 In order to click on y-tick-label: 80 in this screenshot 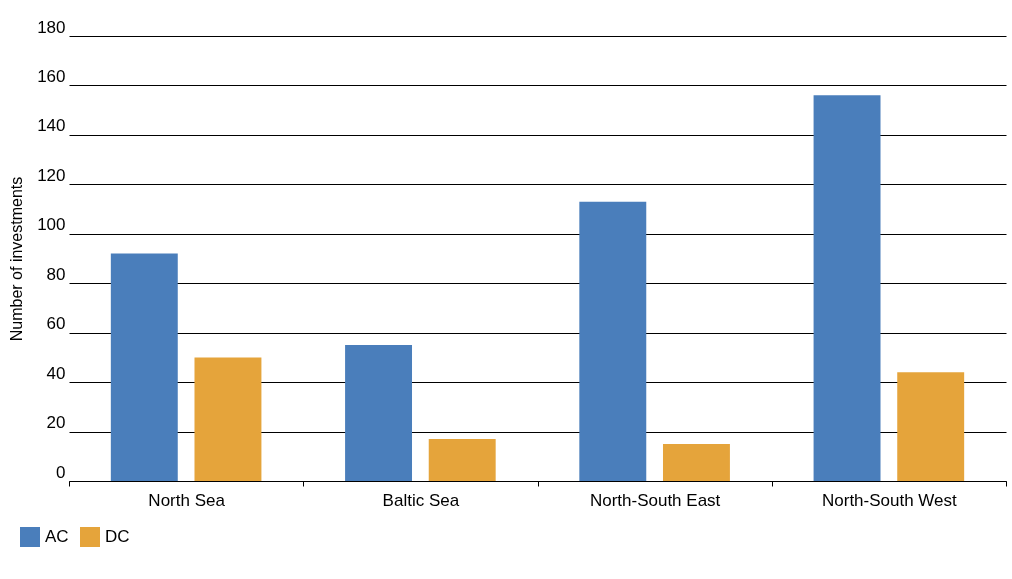, I will do `click(56, 274)`.